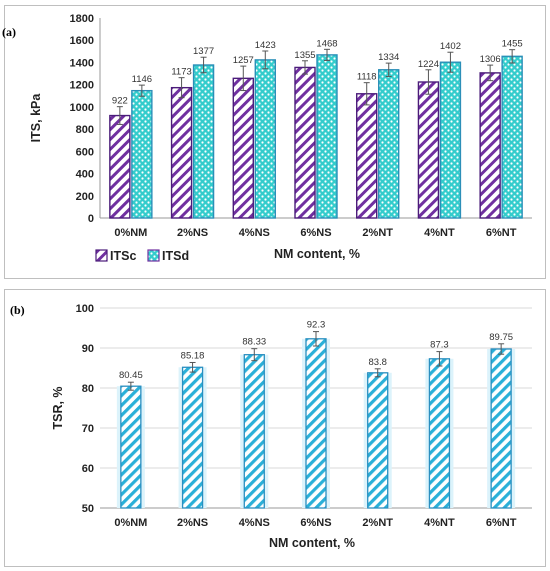  Describe the element at coordinates (175, 256) in the screenshot. I see `legend-label-itsd: ITSd` at that location.